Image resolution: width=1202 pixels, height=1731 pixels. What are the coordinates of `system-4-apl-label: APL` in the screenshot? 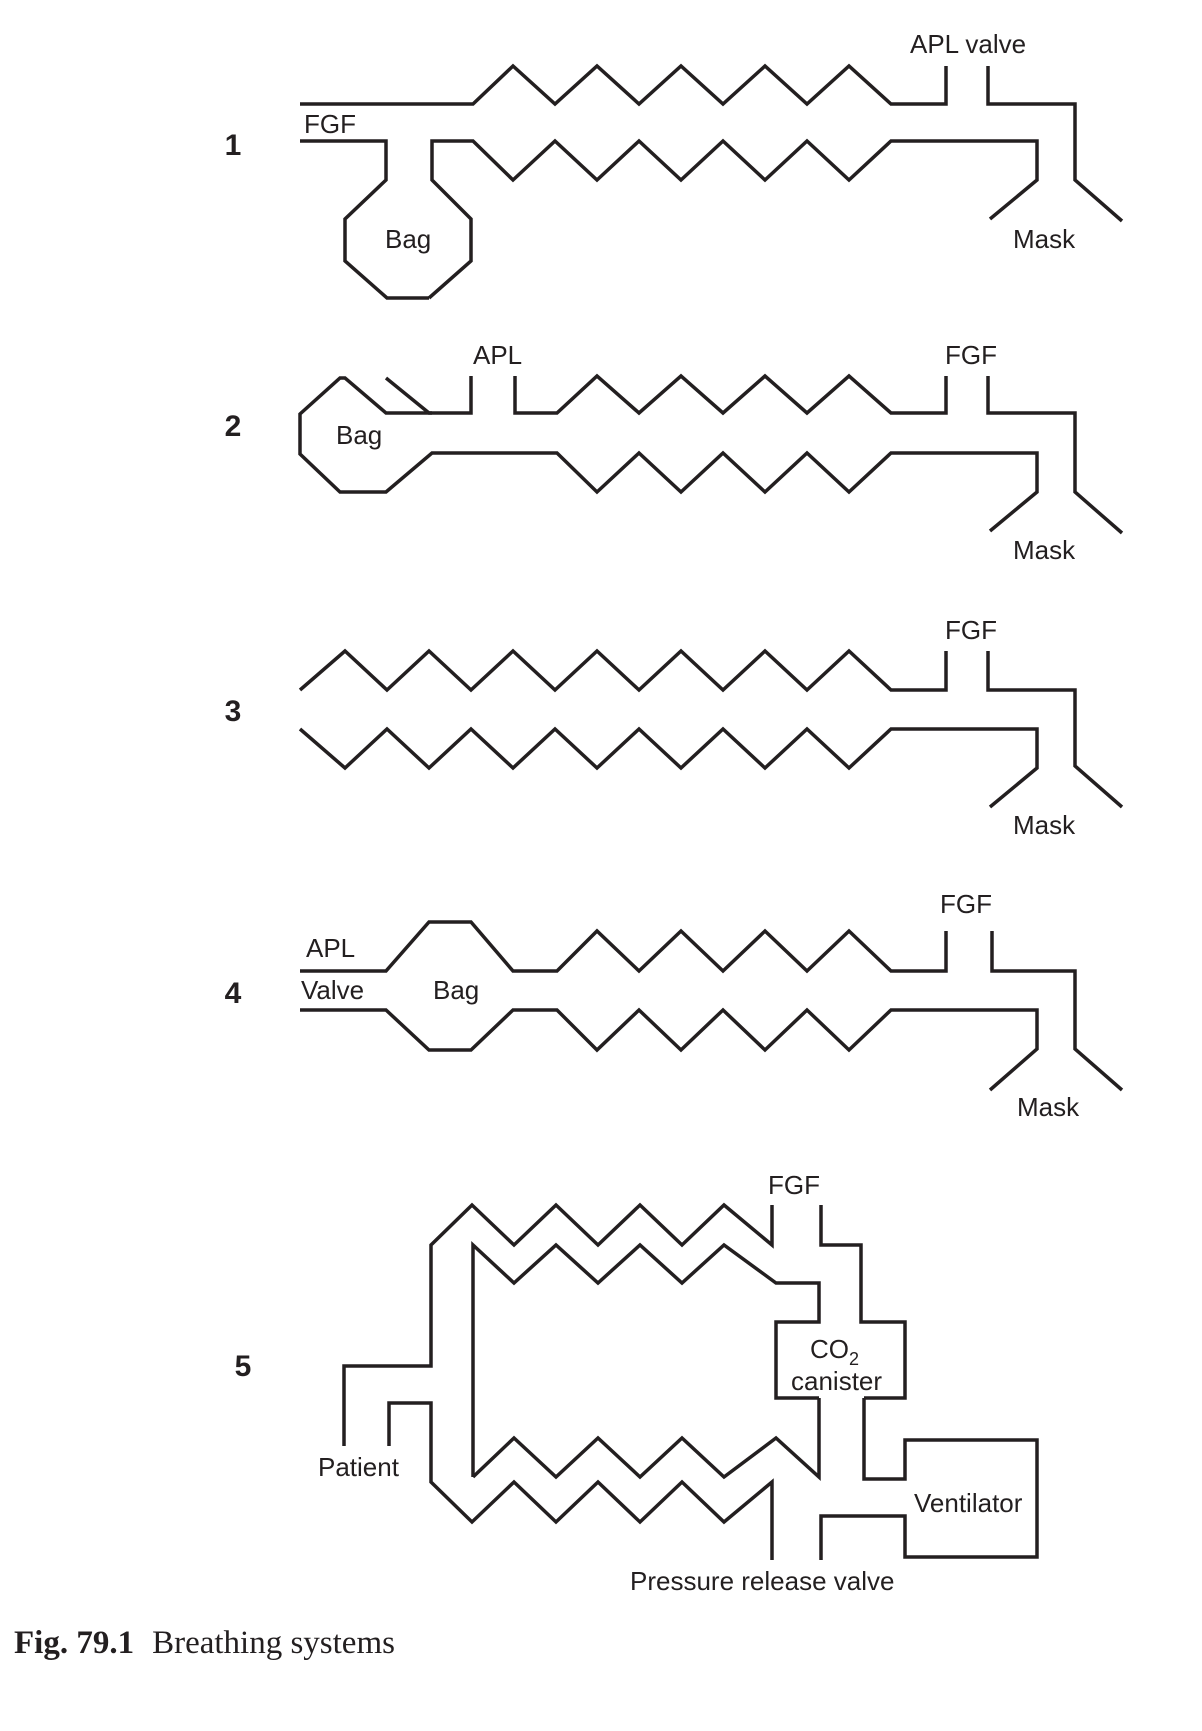 It's located at (330, 948).